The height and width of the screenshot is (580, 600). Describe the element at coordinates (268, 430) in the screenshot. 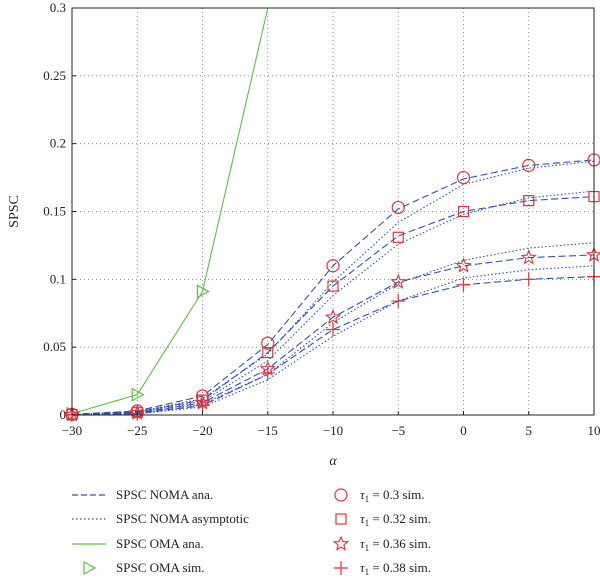

I see `x-tick-label: −15` at that location.